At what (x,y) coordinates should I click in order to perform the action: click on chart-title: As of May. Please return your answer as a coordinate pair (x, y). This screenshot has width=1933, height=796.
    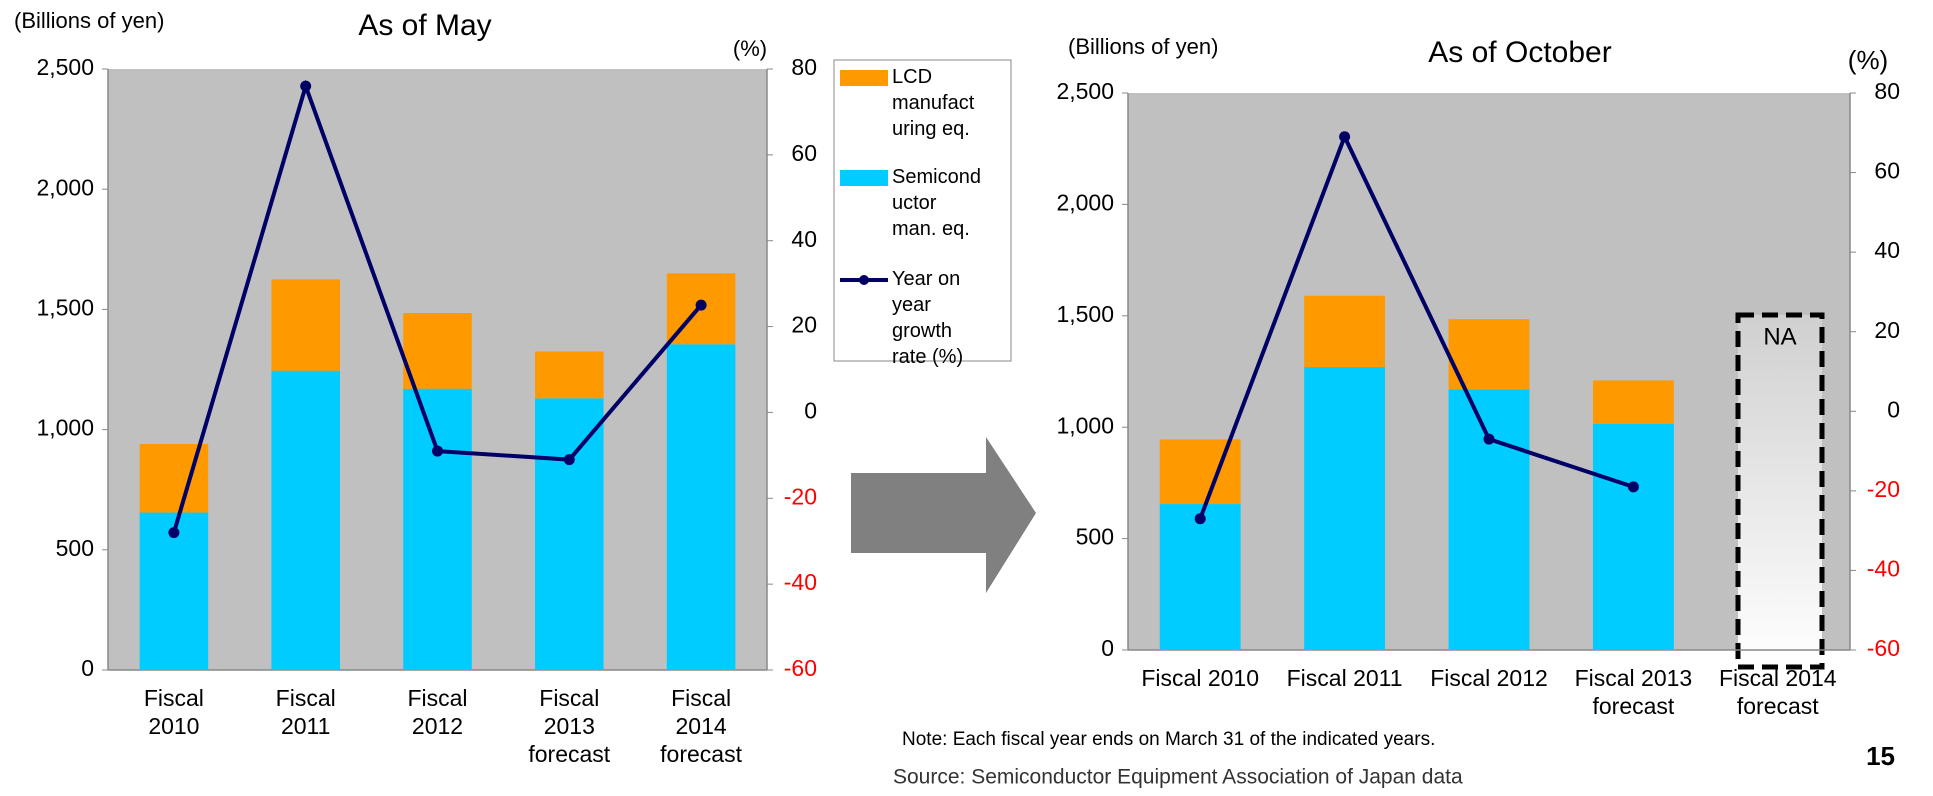
    Looking at the image, I should click on (424, 25).